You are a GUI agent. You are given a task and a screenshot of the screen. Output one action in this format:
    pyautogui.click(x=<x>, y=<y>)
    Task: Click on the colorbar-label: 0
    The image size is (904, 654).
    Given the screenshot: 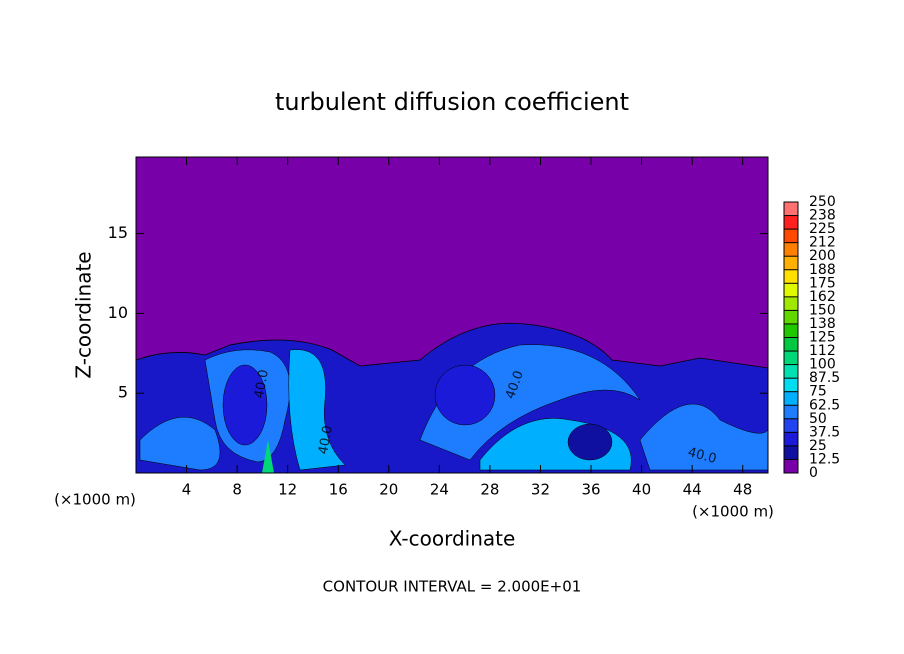 What is the action you would take?
    pyautogui.click(x=813, y=473)
    